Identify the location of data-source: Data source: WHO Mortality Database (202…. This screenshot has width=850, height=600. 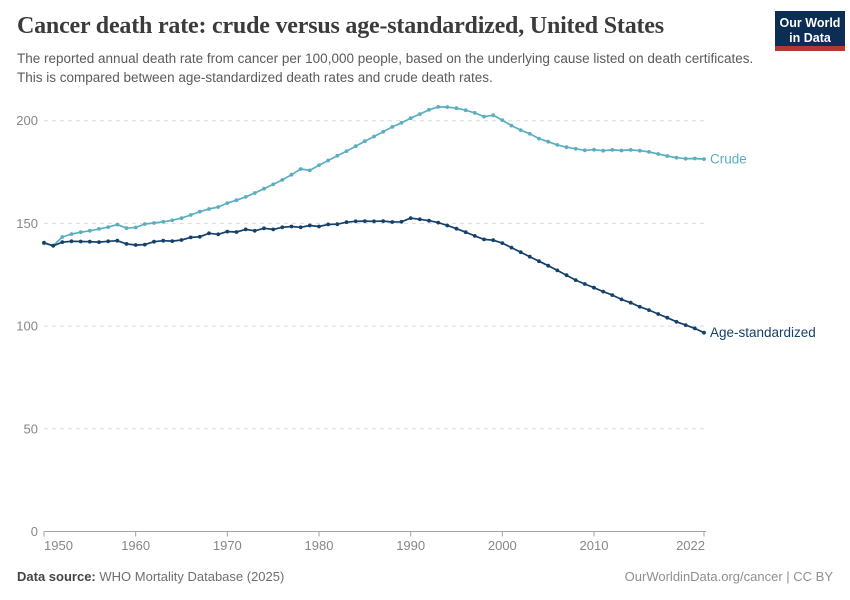
(150, 576).